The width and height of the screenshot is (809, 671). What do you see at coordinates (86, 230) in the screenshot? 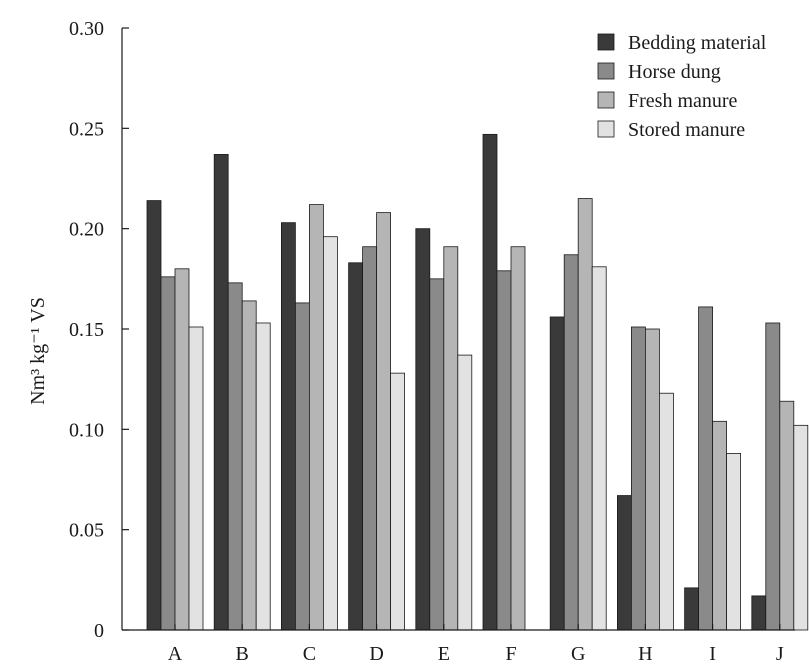
I see `y-tick-label: 0.20` at bounding box center [86, 230].